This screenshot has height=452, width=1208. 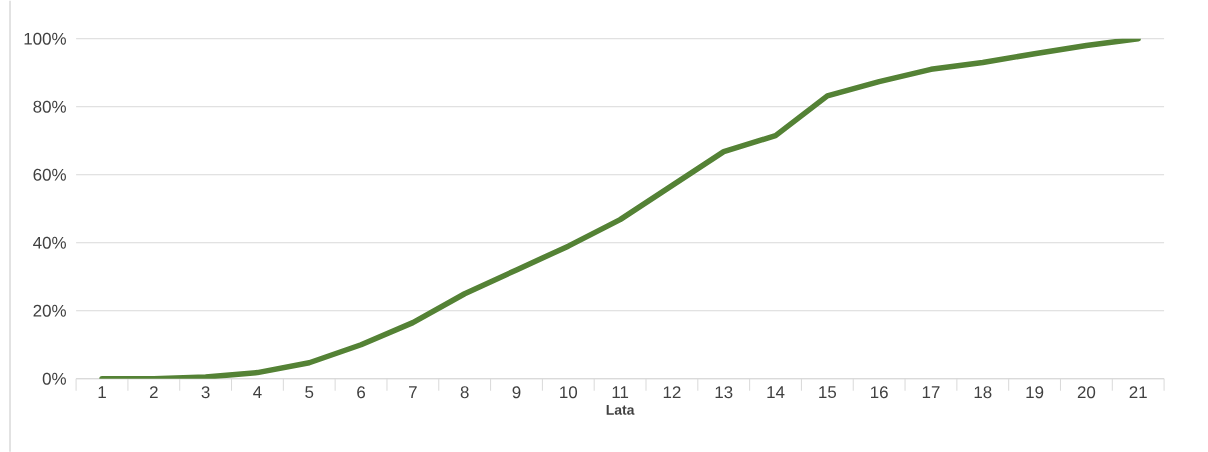 I want to click on x-tick-label: 16, so click(x=879, y=392).